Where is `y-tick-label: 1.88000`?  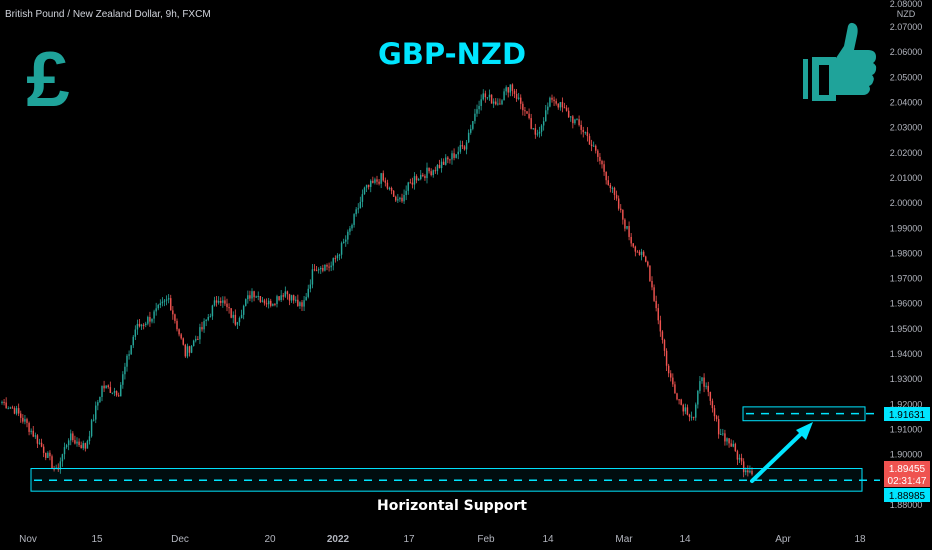
y-tick-label: 1.88000 is located at coordinates (906, 505).